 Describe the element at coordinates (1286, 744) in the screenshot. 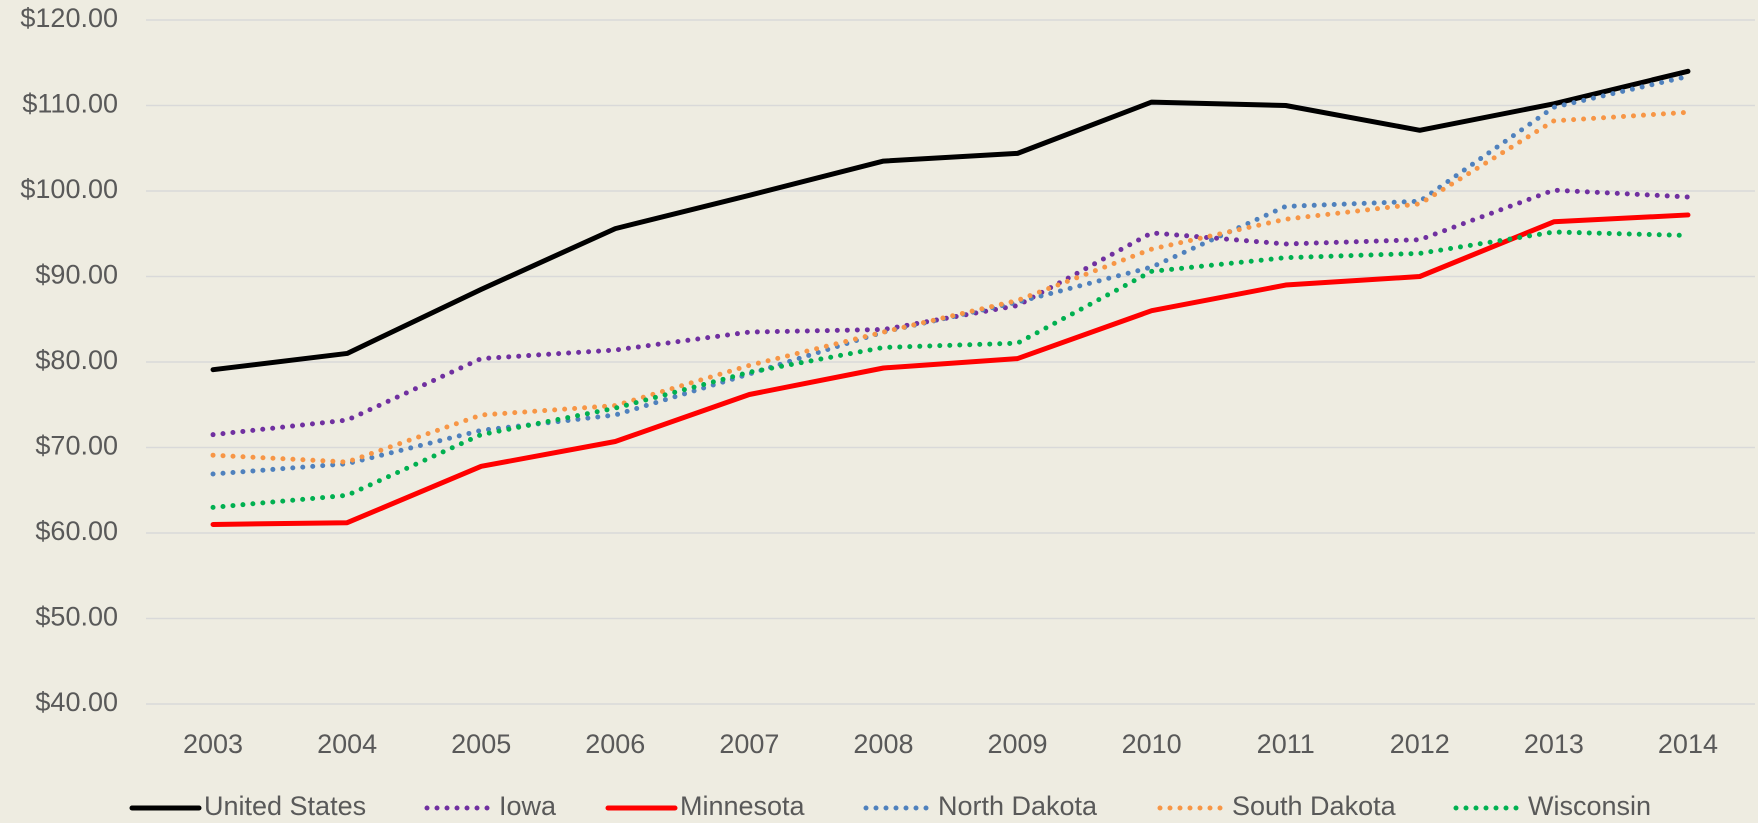

I see `x-tick-label: 2011` at that location.